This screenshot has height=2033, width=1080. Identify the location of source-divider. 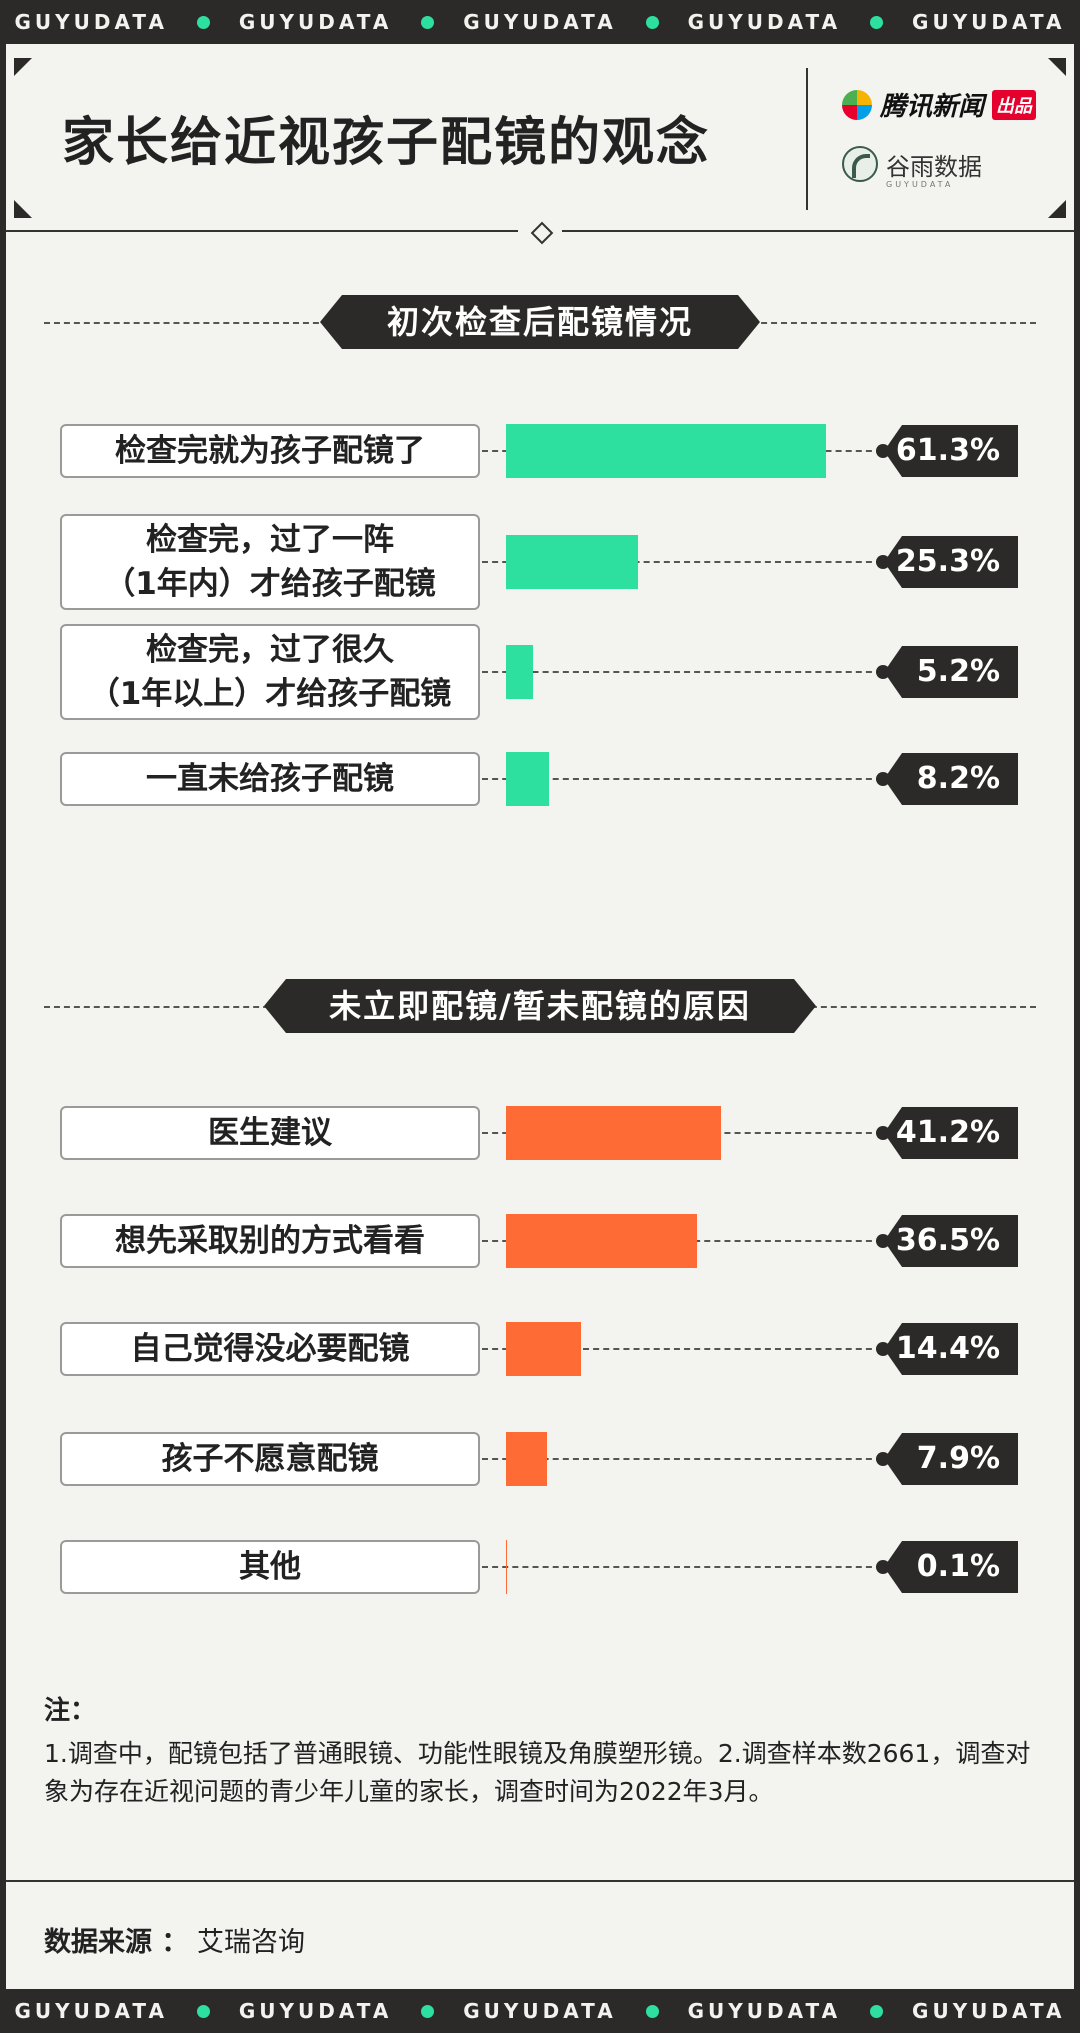
(540, 1881).